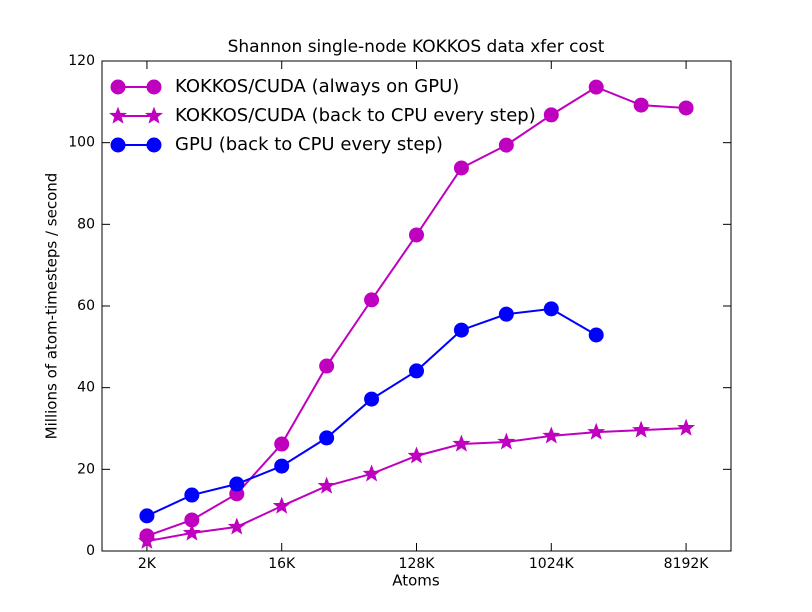 The width and height of the screenshot is (812, 612). Describe the element at coordinates (81, 143) in the screenshot. I see `y-tick-label: 100` at that location.